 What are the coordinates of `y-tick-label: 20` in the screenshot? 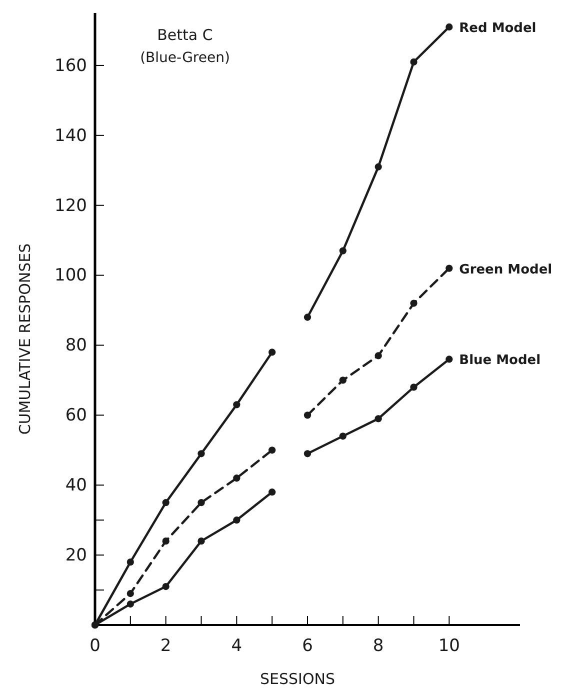 It's located at (76, 555).